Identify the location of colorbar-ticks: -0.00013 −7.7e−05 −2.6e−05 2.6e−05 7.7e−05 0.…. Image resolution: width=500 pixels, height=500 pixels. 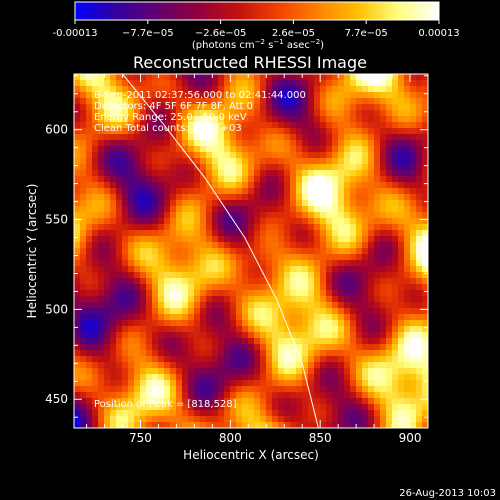
(256, 29).